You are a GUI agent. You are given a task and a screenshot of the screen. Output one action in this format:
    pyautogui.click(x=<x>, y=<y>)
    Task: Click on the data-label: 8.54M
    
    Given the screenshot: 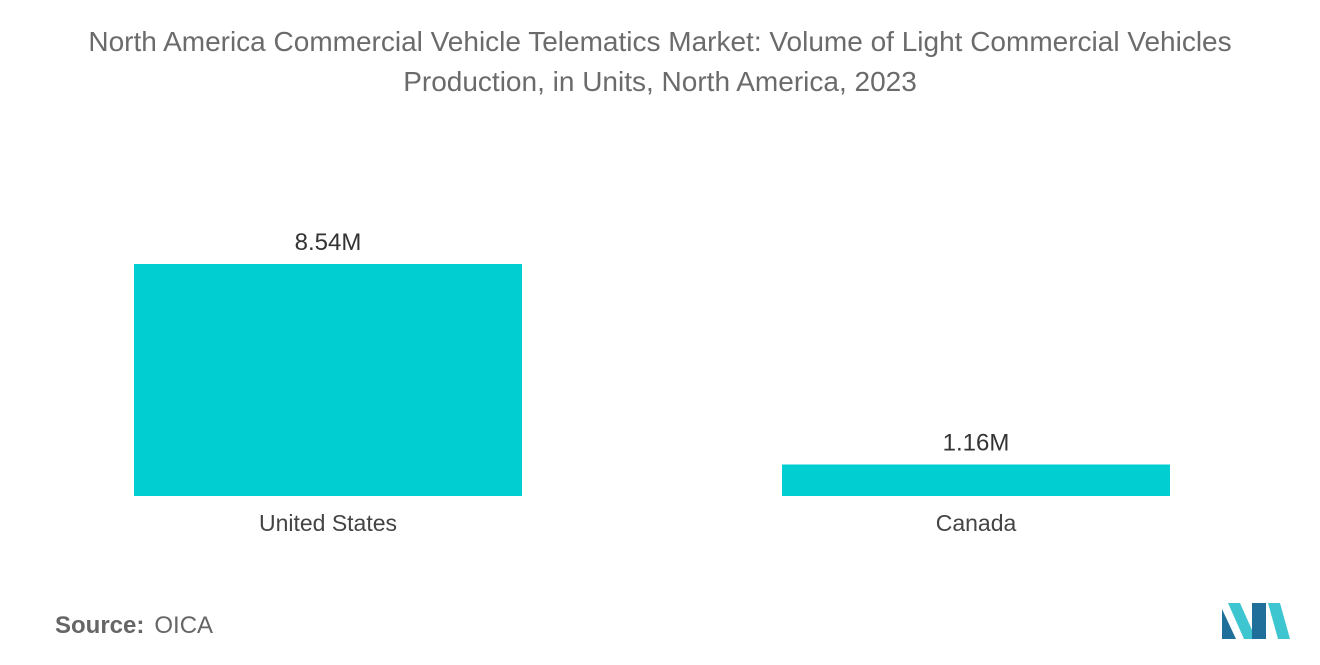 What is the action you would take?
    pyautogui.click(x=328, y=242)
    